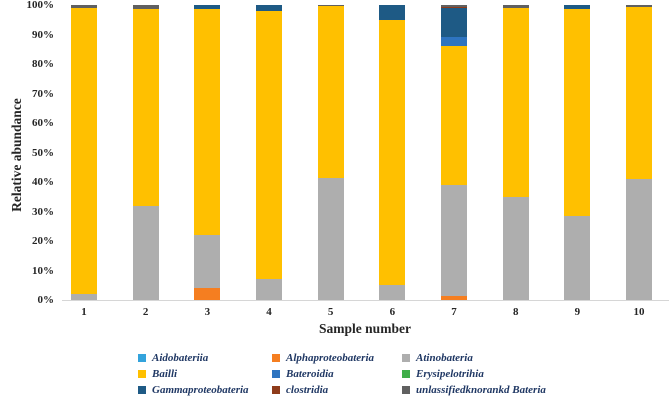  I want to click on legend-label: clostridia, so click(307, 390).